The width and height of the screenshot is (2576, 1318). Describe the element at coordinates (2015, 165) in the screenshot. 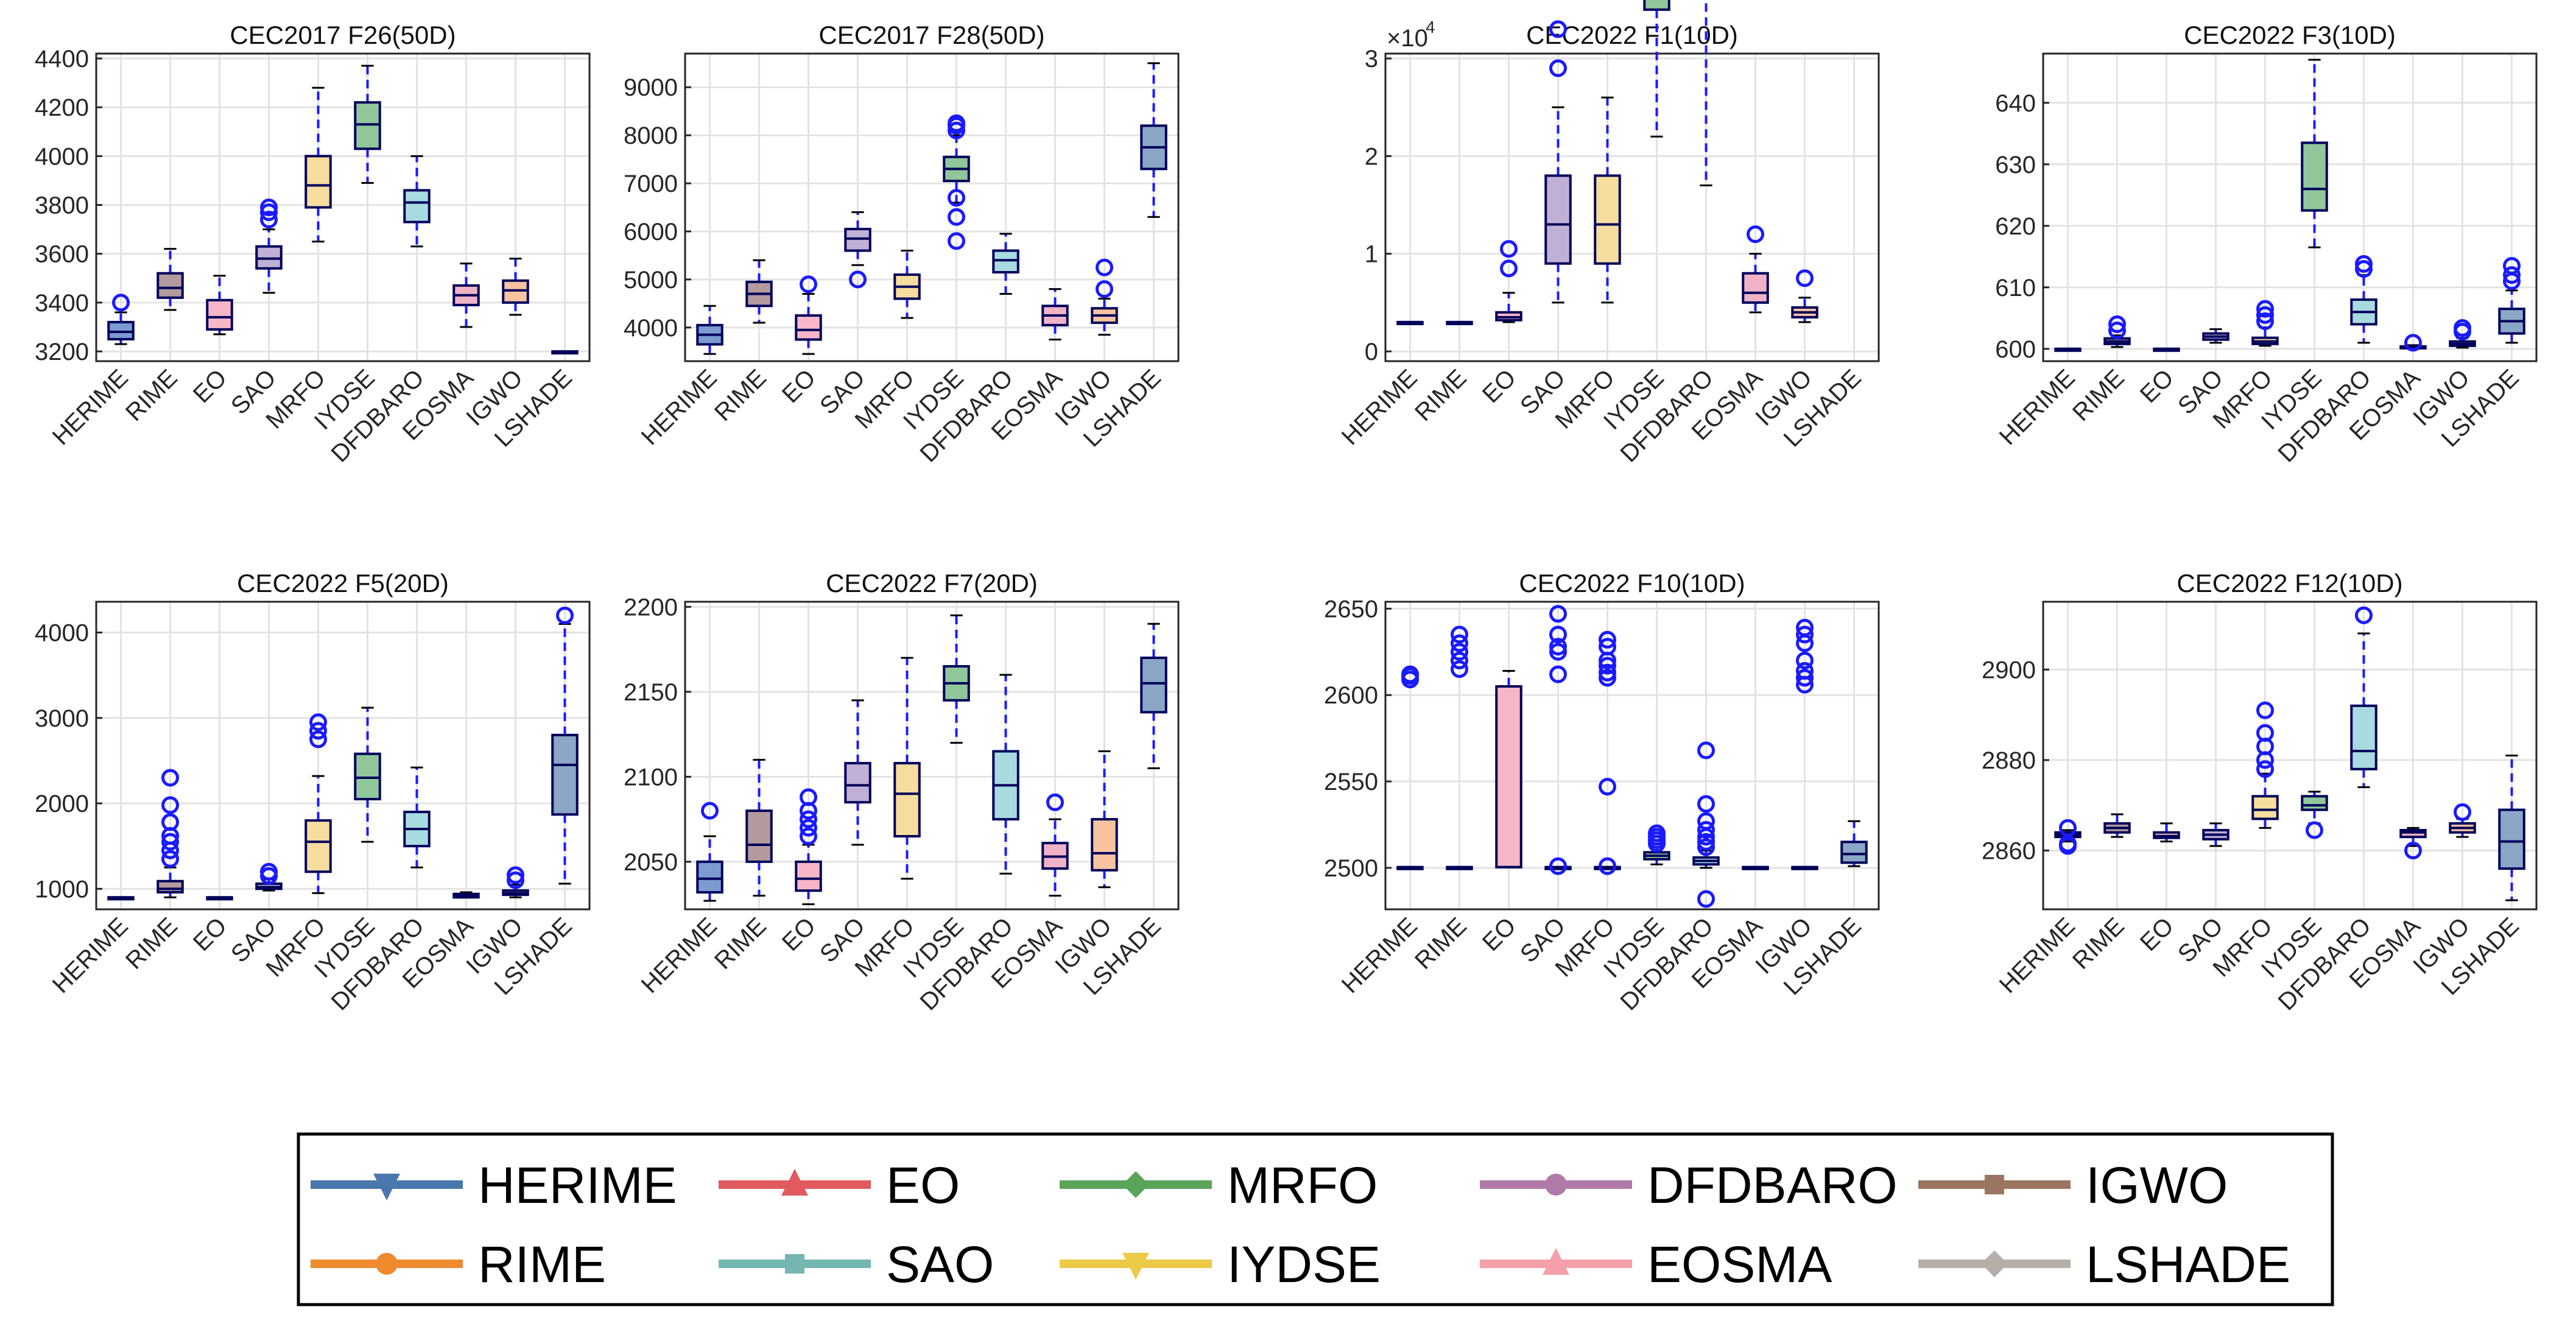

I see `y-tick-label: 630` at that location.